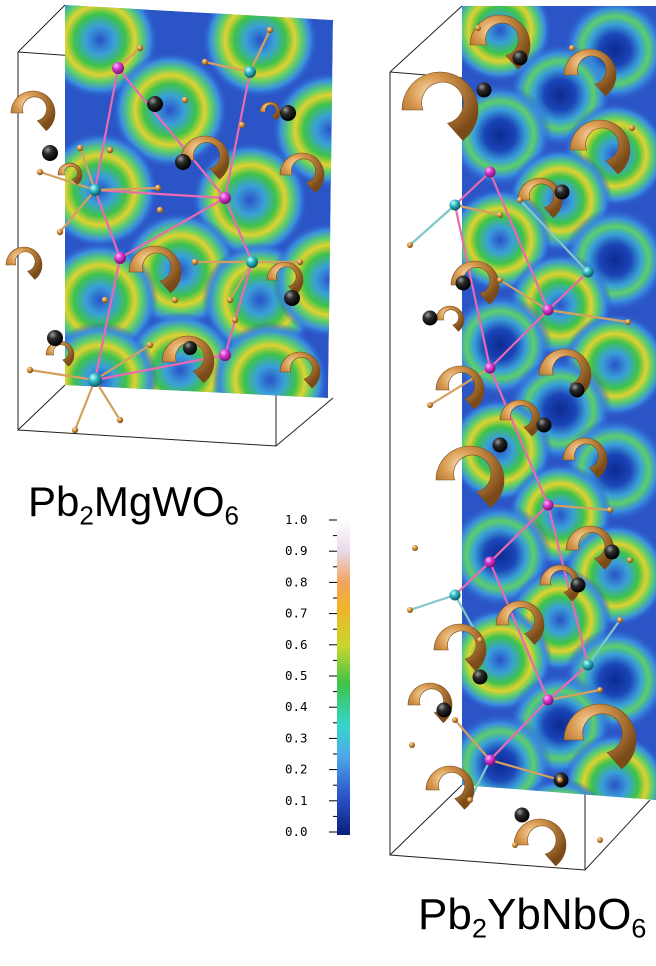  What do you see at coordinates (296, 613) in the screenshot?
I see `colorbar-tick-label: 0.7` at bounding box center [296, 613].